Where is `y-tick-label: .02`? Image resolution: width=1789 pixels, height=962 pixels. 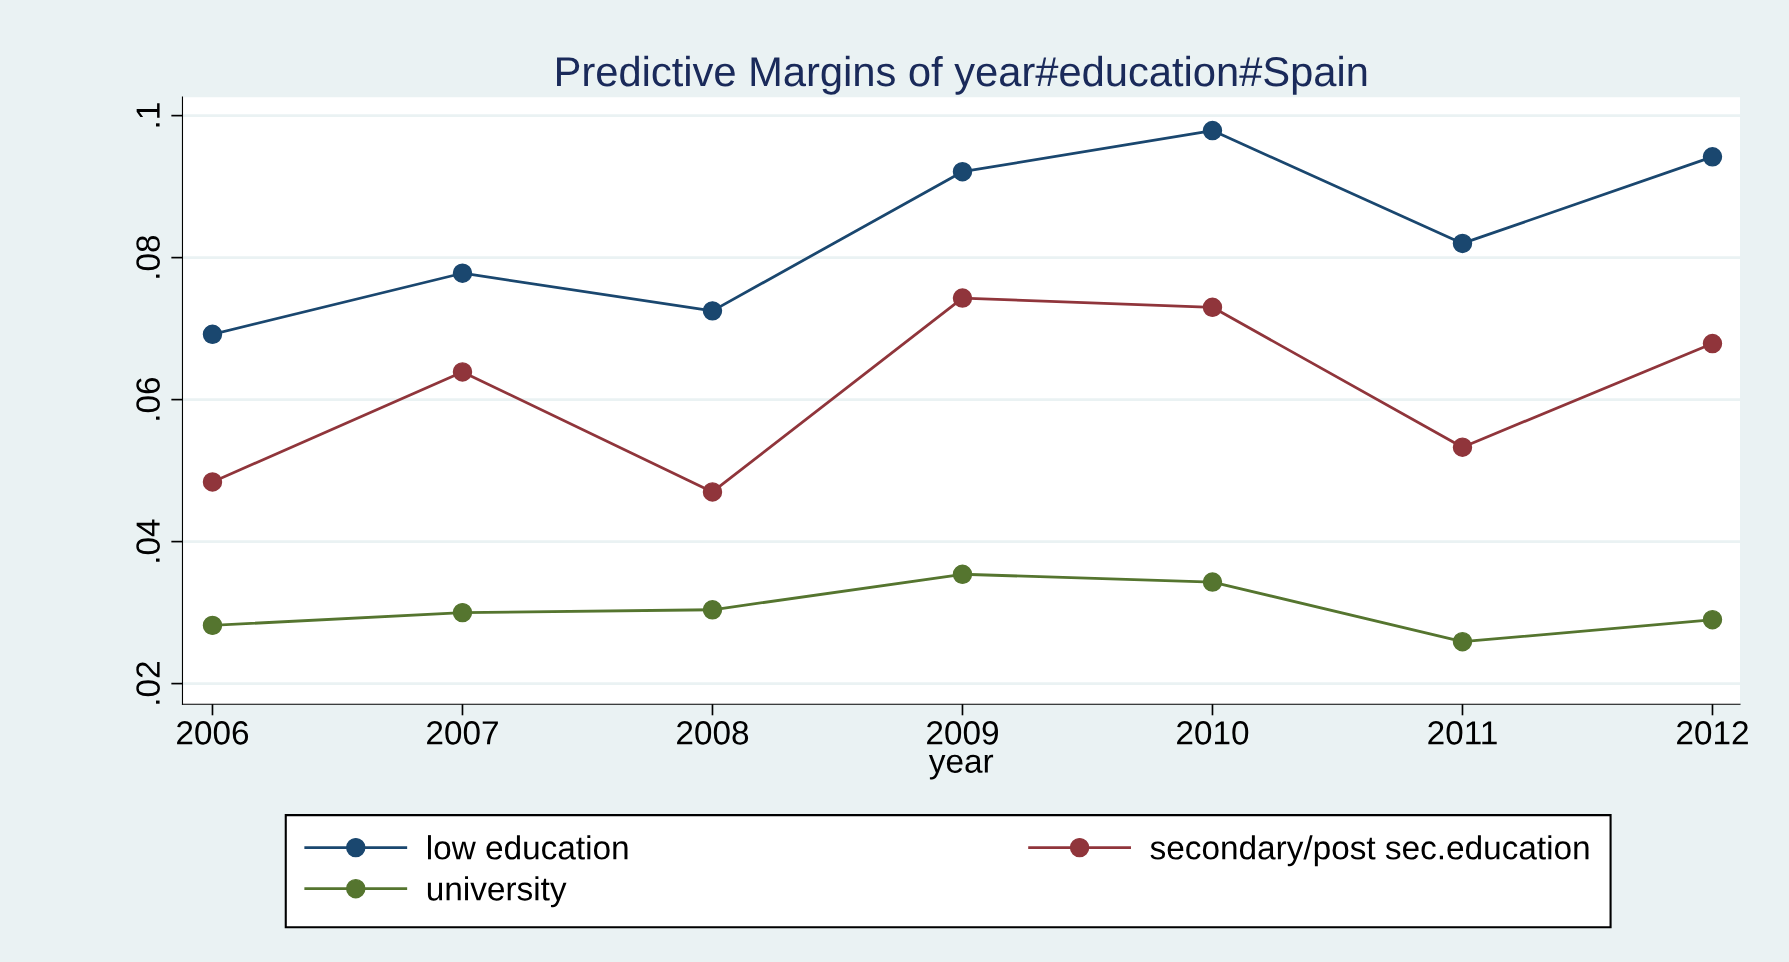 y-tick-label: .02 is located at coordinates (148, 683).